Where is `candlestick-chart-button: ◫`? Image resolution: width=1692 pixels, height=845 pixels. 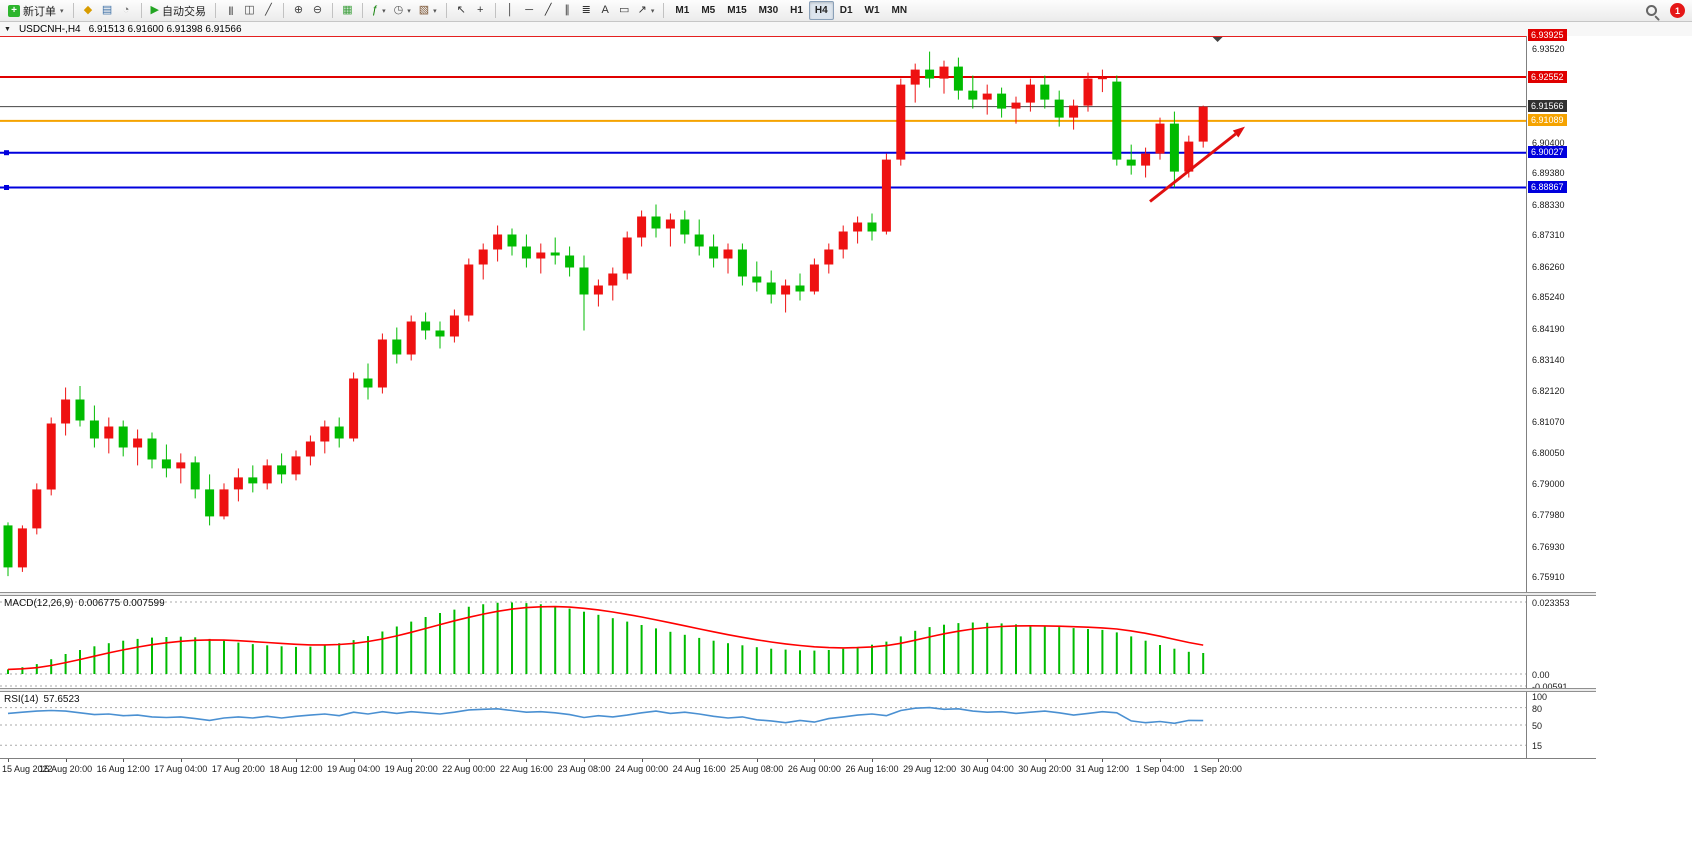
candlestick-chart-button: ◫ is located at coordinates (249, 10).